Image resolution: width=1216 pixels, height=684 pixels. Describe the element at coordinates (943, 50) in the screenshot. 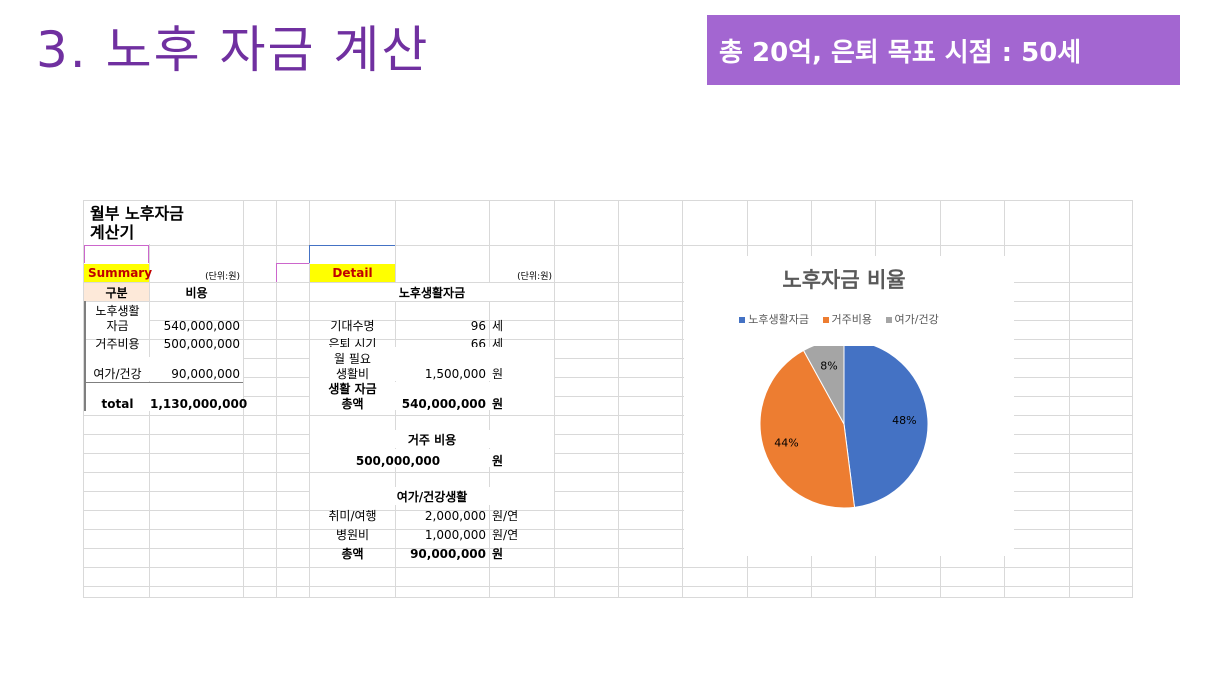

I see `goal-banner: 총 20억, 은퇴 목표 시점 : 50세` at that location.